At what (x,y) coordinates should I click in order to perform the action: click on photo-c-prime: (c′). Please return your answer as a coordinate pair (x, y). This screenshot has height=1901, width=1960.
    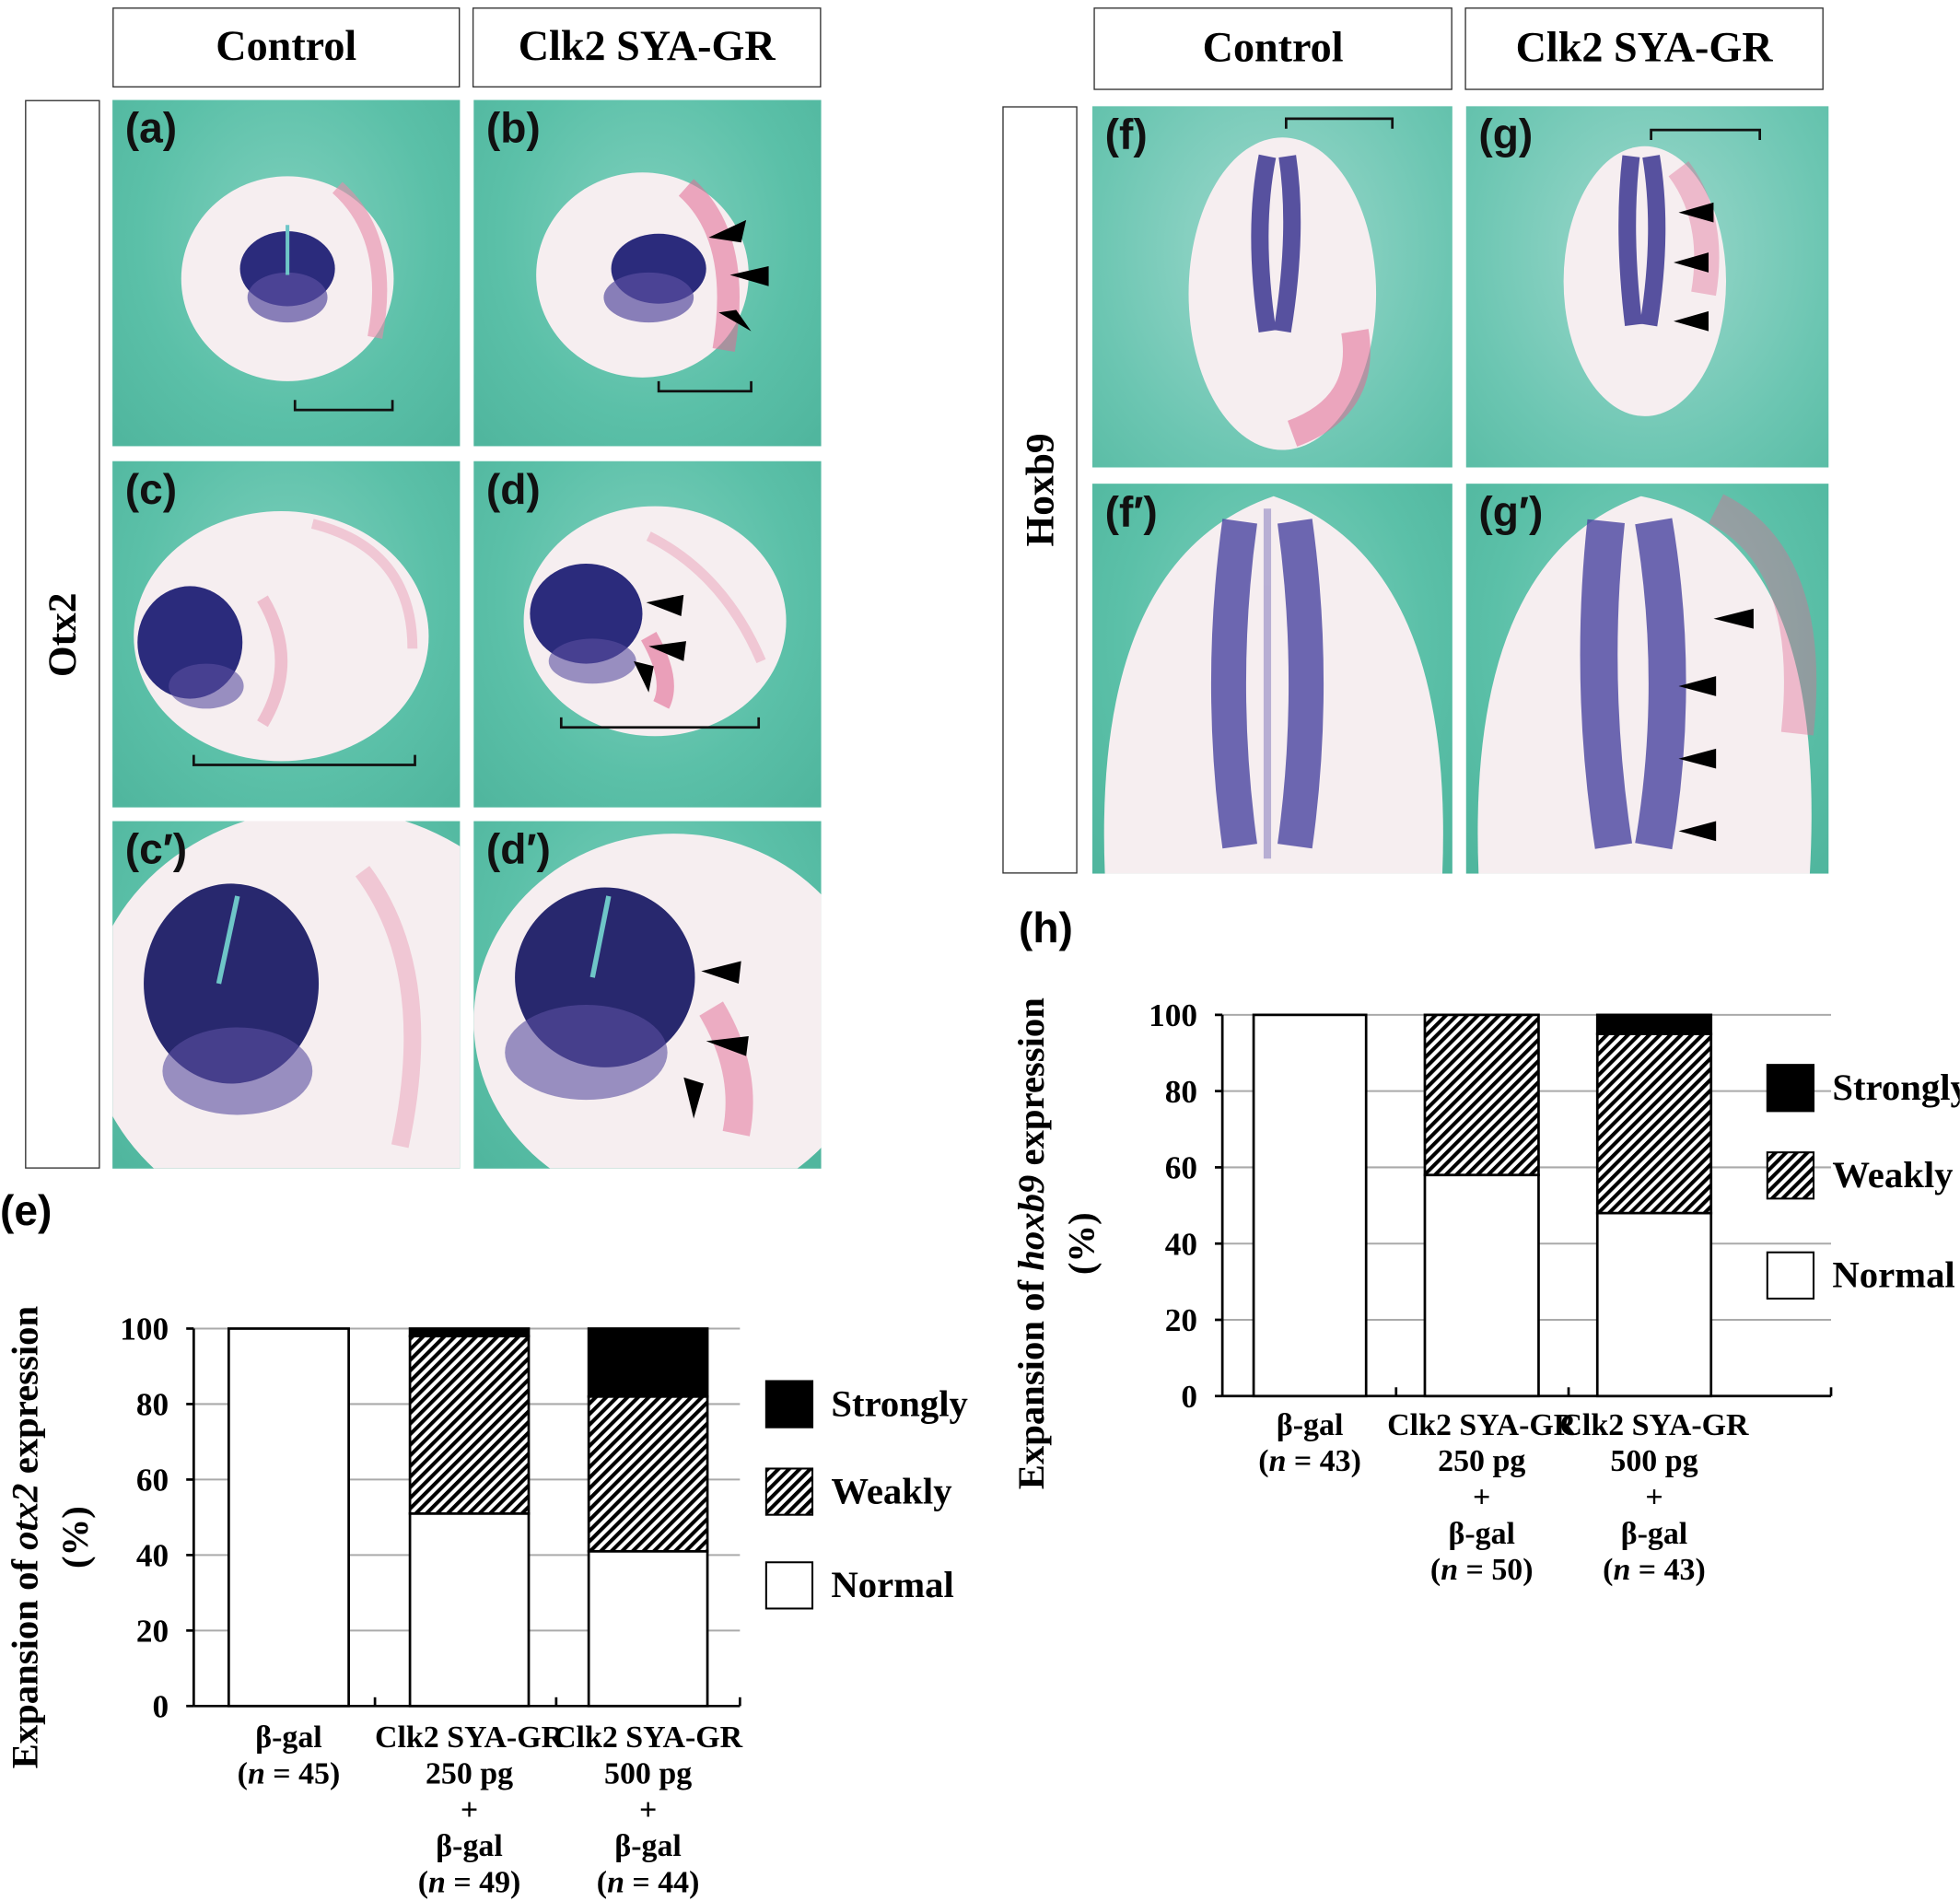
    Looking at the image, I should click on (286, 995).